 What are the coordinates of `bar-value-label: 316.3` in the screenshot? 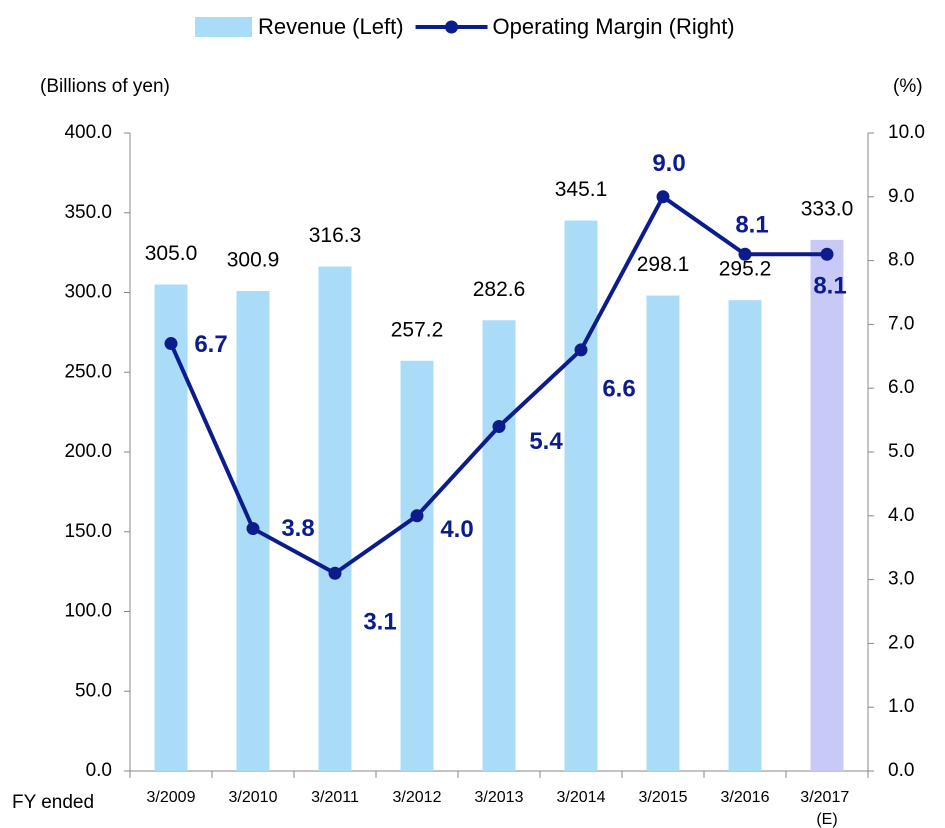 It's located at (335, 235).